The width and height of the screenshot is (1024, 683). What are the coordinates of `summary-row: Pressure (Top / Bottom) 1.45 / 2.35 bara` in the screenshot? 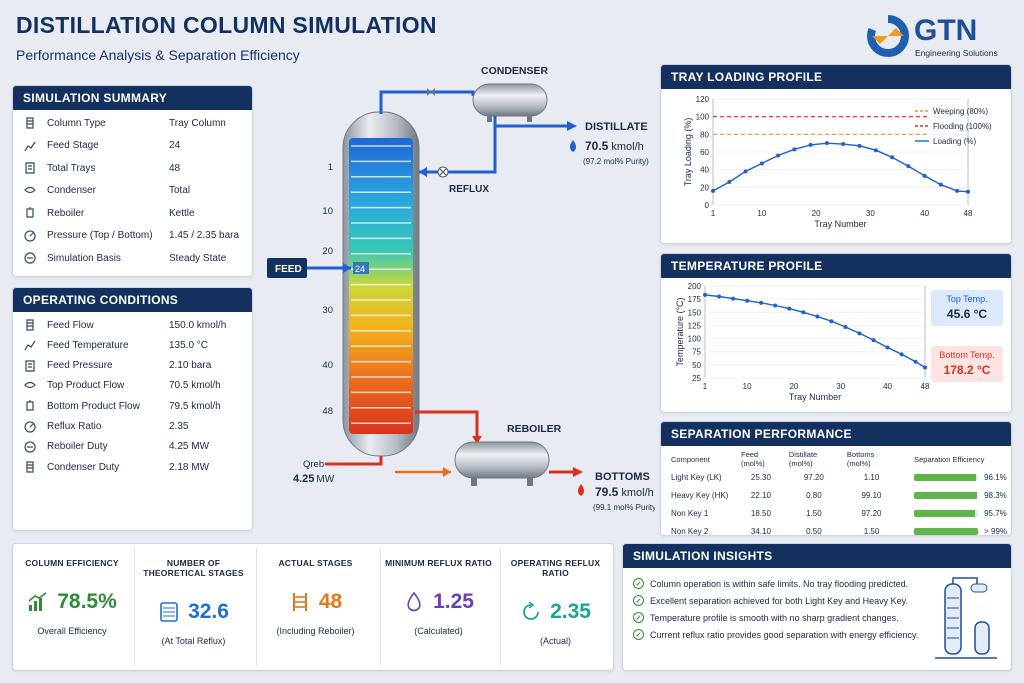 It's located at (131, 236).